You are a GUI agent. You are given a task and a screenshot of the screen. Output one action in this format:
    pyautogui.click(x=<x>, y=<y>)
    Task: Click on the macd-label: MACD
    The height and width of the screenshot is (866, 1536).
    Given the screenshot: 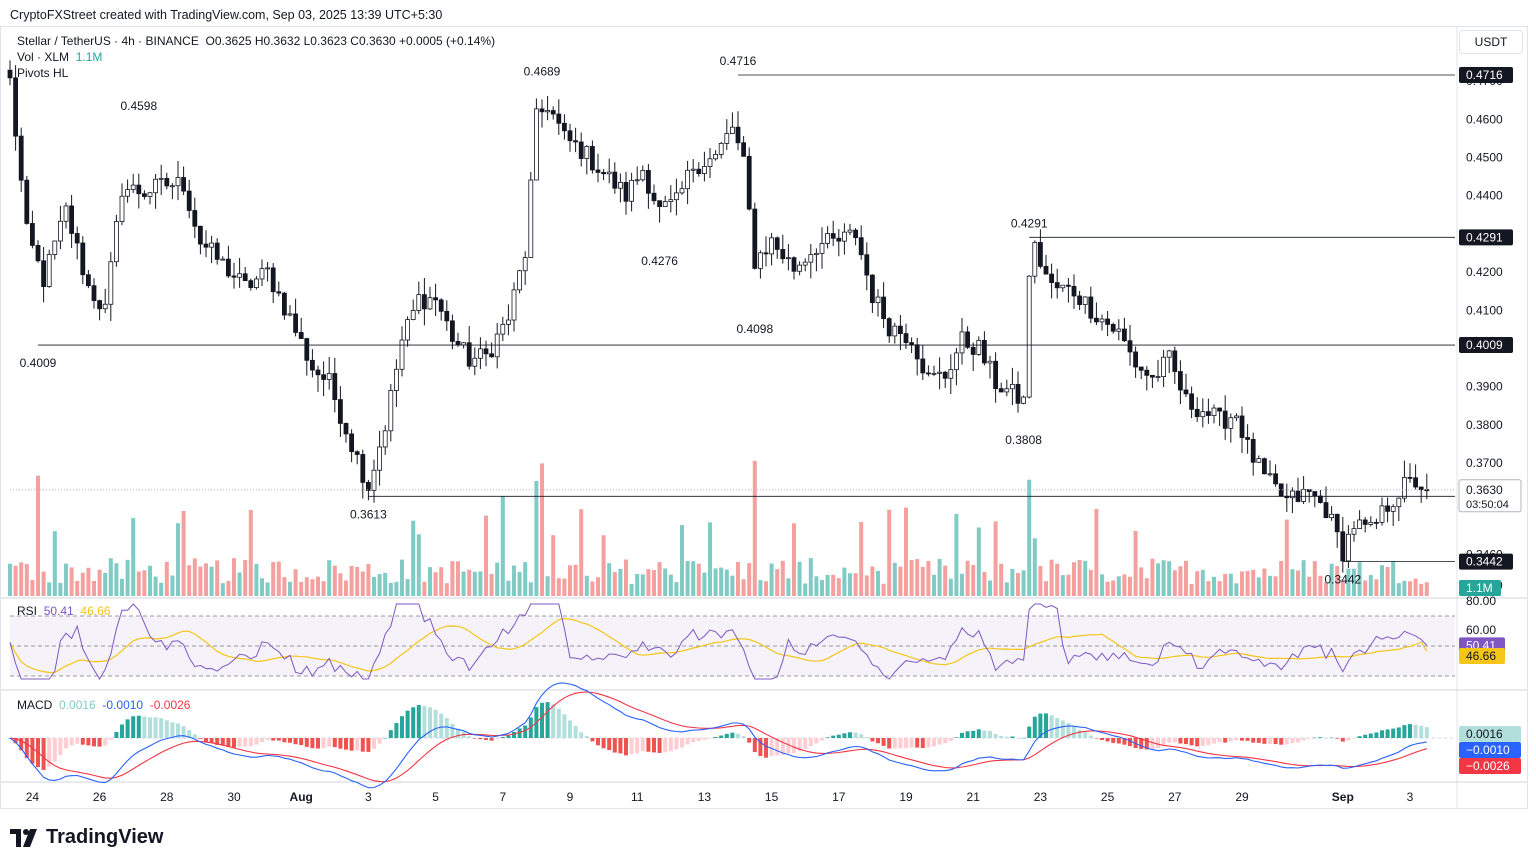 What is the action you would take?
    pyautogui.click(x=35, y=705)
    